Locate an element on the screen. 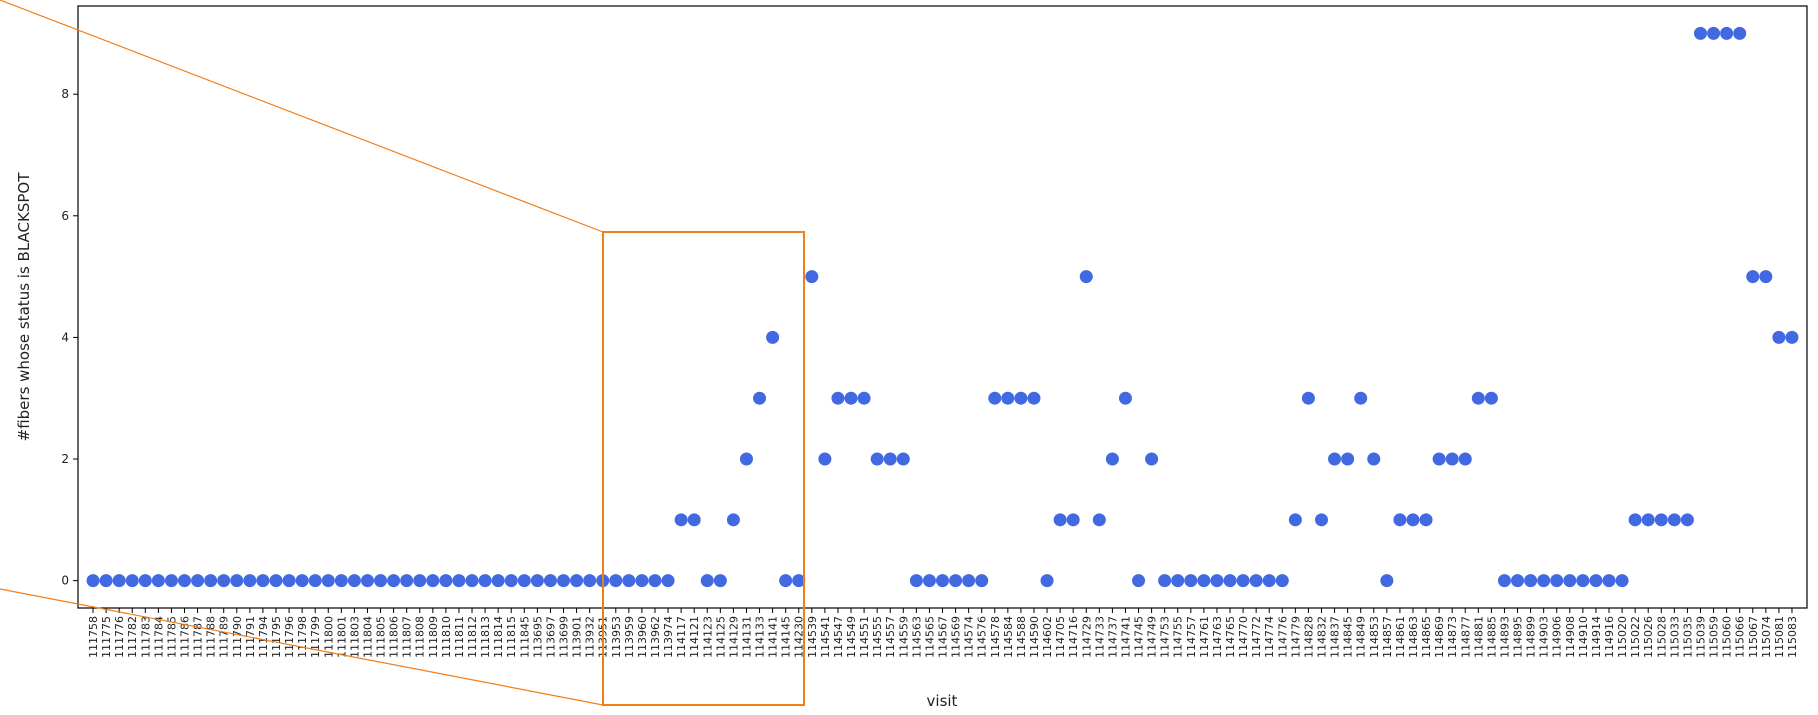 This screenshot has width=1818, height=715. x-tick-label: 113697 is located at coordinates (550, 637).